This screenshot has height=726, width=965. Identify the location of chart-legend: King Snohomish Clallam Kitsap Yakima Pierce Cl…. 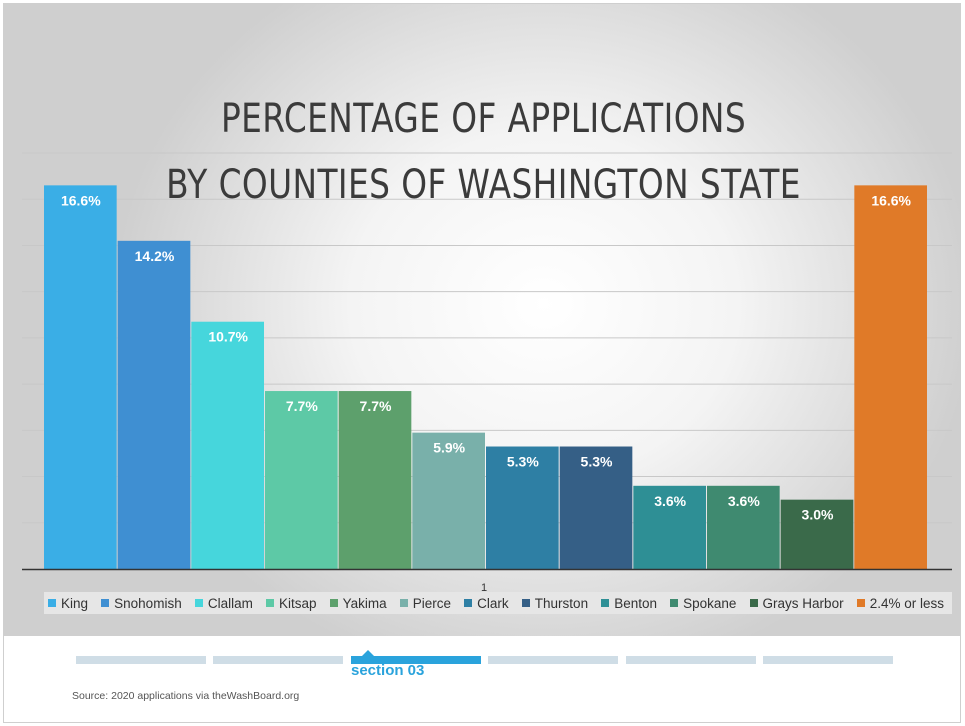
(498, 603).